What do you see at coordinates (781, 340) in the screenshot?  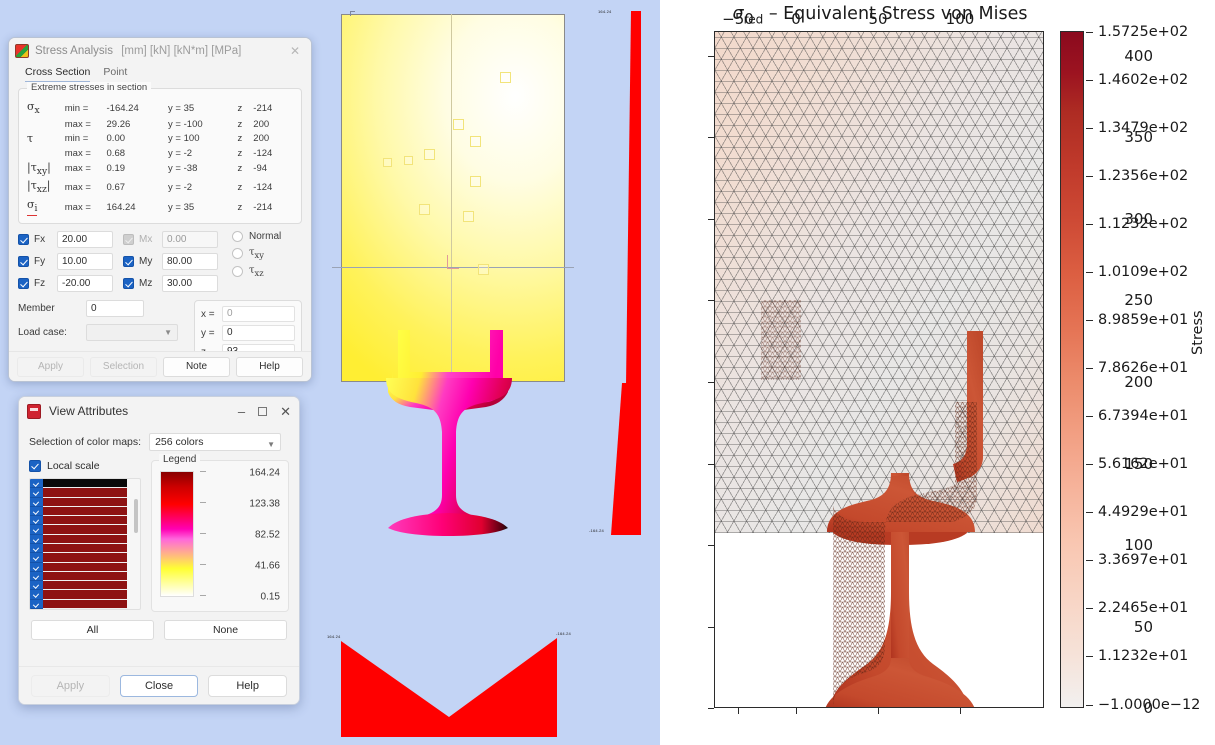 I see `refined-mesh-patches` at bounding box center [781, 340].